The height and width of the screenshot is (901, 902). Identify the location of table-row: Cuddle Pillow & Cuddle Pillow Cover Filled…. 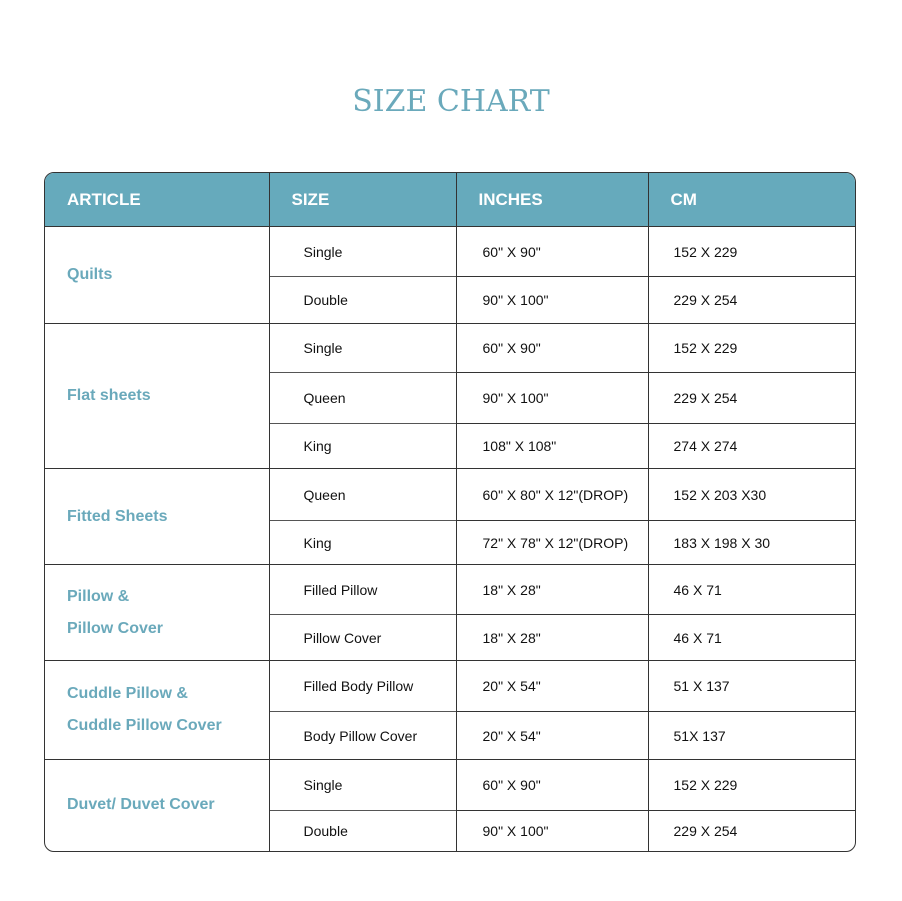
(450, 710).